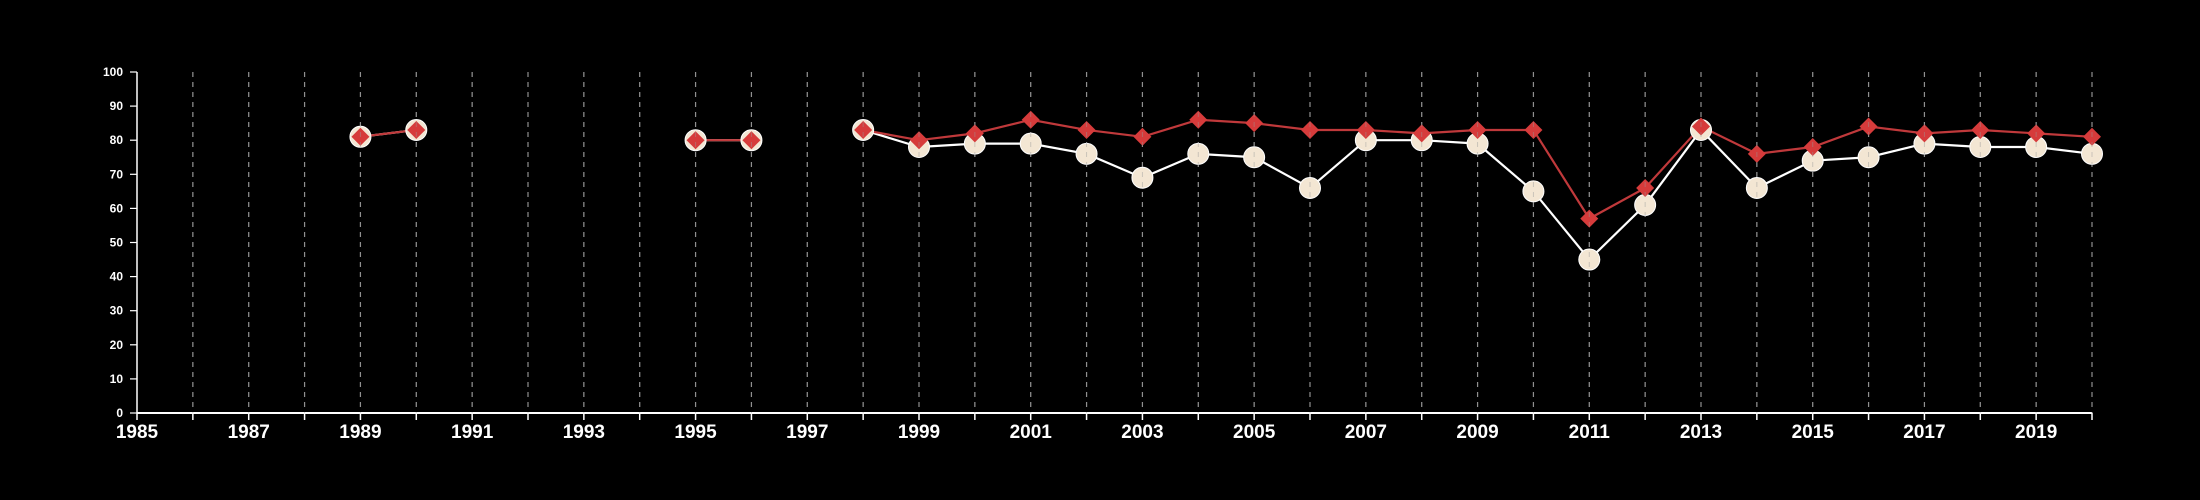 The image size is (2200, 500). What do you see at coordinates (695, 432) in the screenshot?
I see `x-tick-label: 1995` at bounding box center [695, 432].